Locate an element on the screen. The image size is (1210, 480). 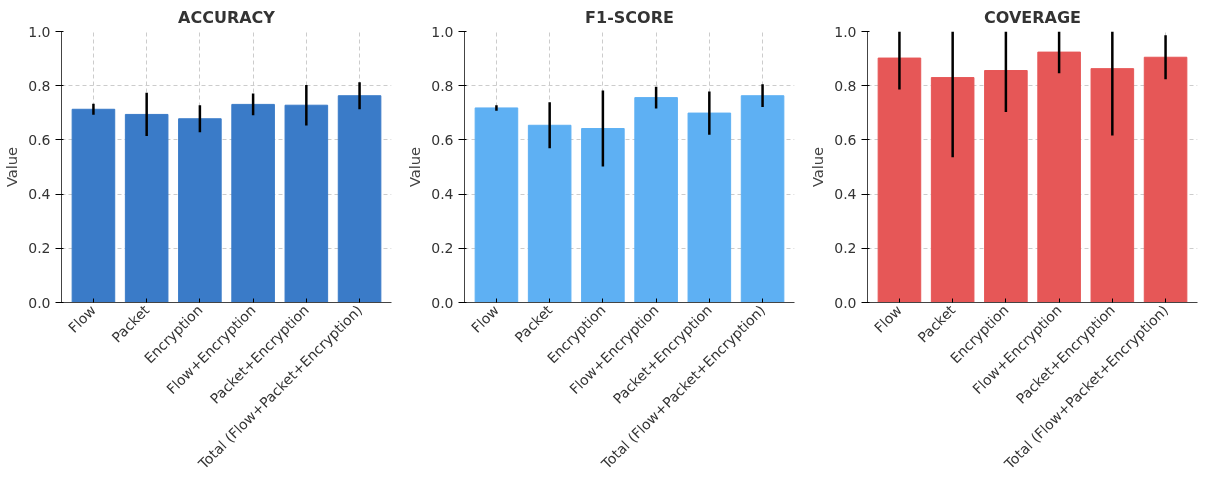
chart-title: F1-SCORE is located at coordinates (629, 17).